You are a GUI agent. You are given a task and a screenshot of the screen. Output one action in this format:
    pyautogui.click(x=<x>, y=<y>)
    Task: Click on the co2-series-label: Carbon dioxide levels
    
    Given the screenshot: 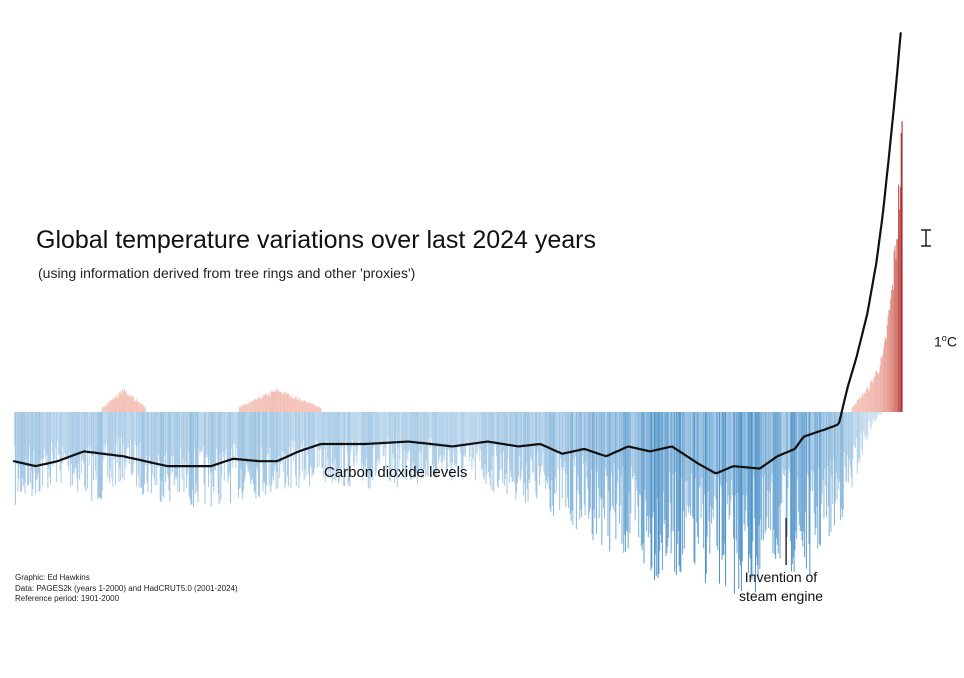 What is the action you would take?
    pyautogui.click(x=396, y=472)
    